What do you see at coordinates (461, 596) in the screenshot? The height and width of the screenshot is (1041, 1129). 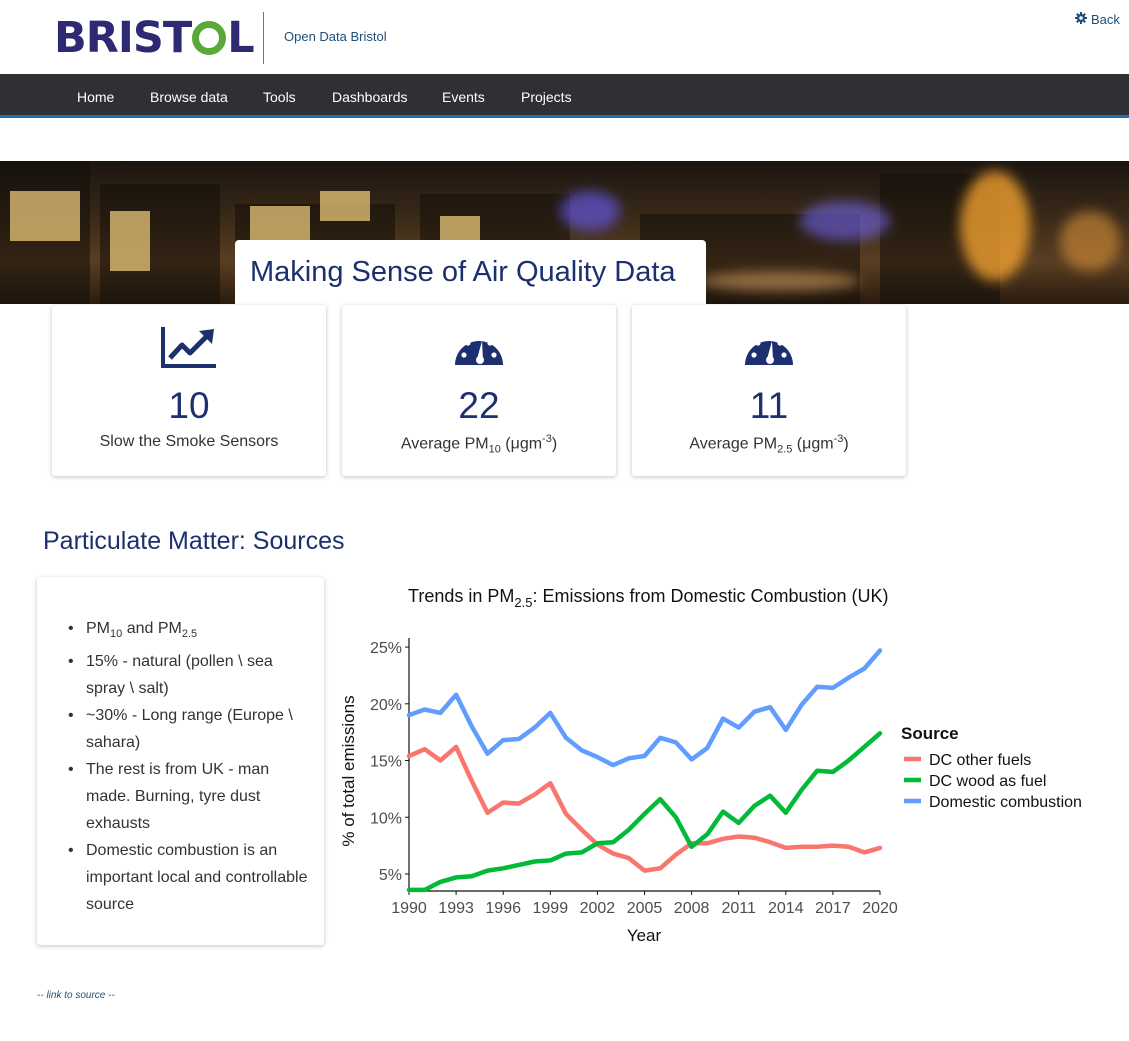 I see `chart-title-prefix: Trends in PM` at bounding box center [461, 596].